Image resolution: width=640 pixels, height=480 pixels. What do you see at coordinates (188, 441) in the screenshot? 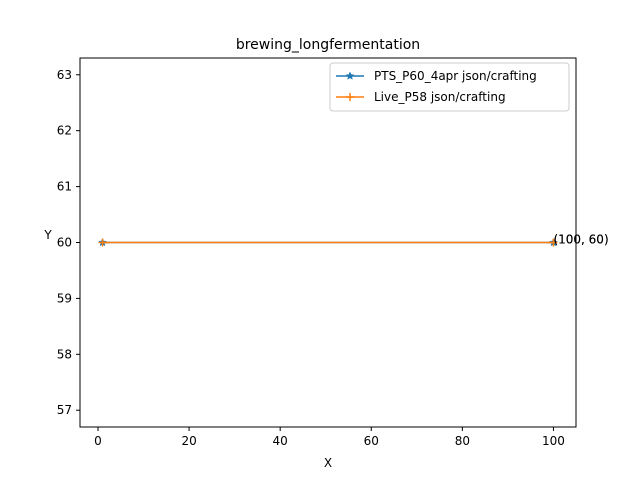
I see `x-tick-label: 20` at bounding box center [188, 441].